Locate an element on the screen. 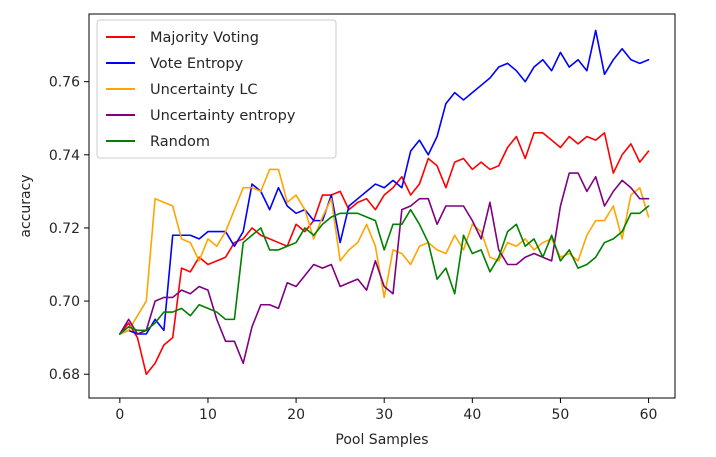 The height and width of the screenshot is (457, 716). x-tick-label: 50 is located at coordinates (561, 415).